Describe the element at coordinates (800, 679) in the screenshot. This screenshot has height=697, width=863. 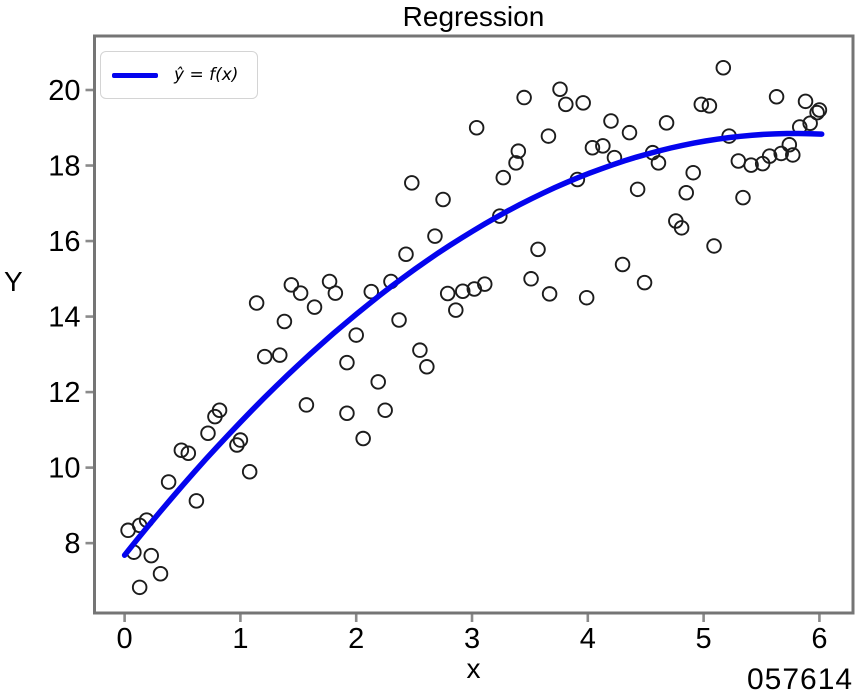
I see `corner-watermark: 057614` at that location.